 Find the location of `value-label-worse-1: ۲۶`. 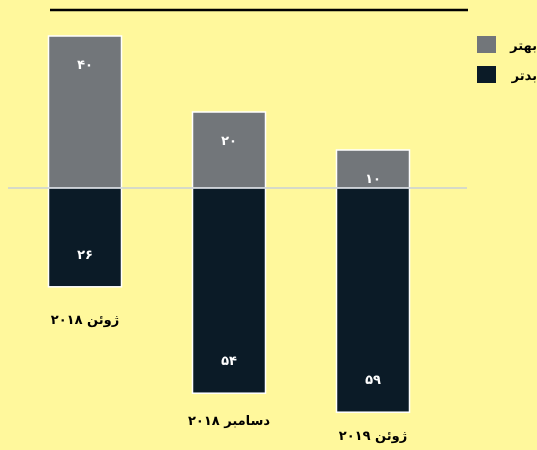

value-label-worse-1: ۲۶ is located at coordinates (85, 255).